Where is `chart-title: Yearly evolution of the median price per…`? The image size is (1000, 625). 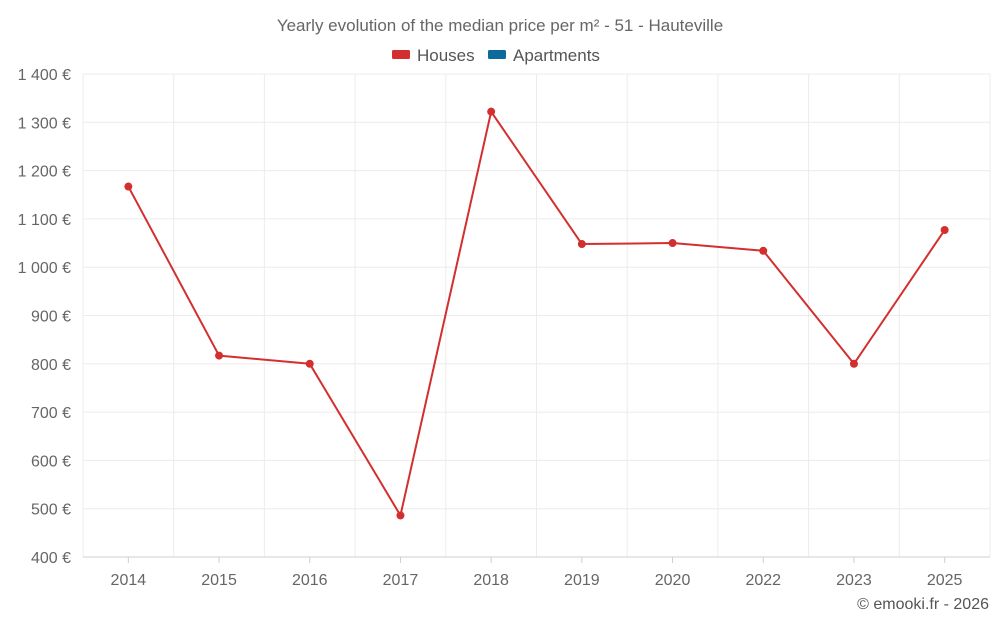 chart-title: Yearly evolution of the median price per… is located at coordinates (500, 25).